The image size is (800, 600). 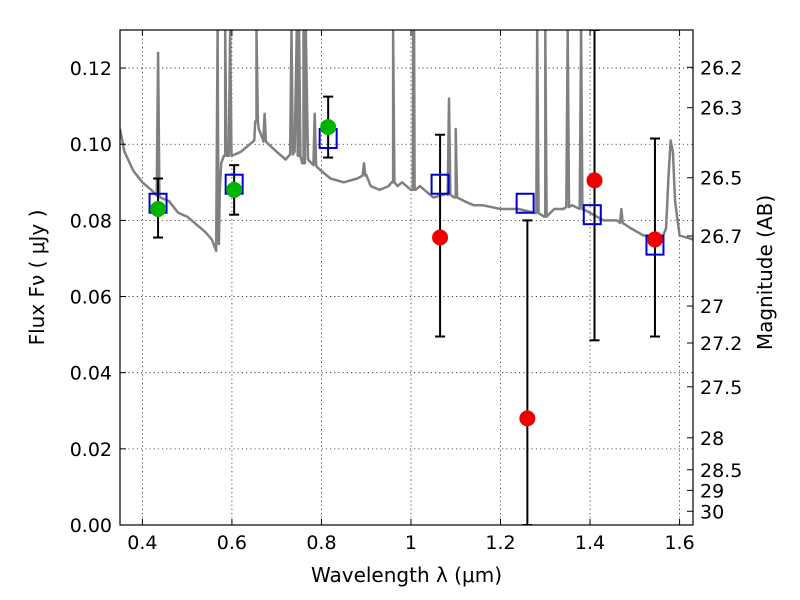 I want to click on x-tick-label: 1.2, so click(x=500, y=543).